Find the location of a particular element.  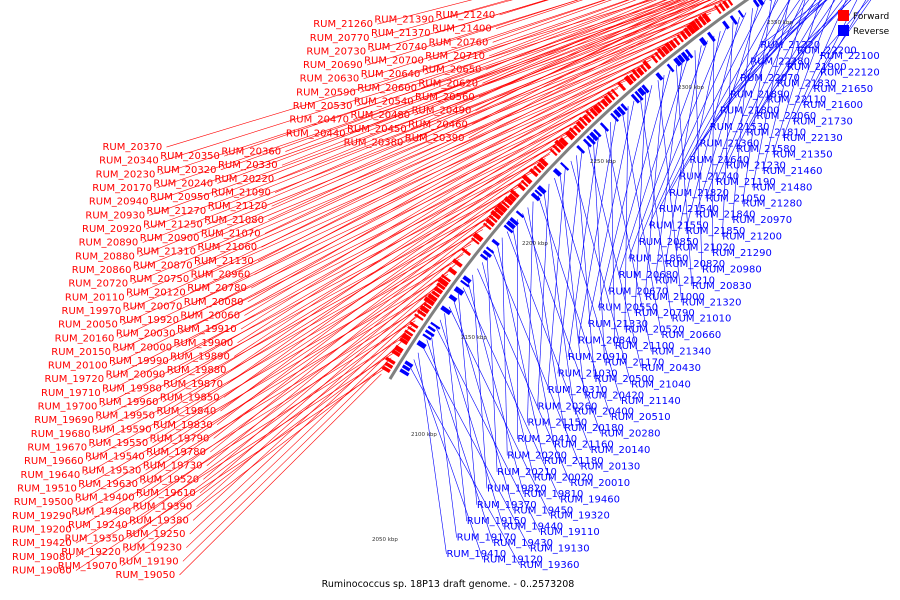

reverse-gene-label: RUM_20130 is located at coordinates (610, 466).